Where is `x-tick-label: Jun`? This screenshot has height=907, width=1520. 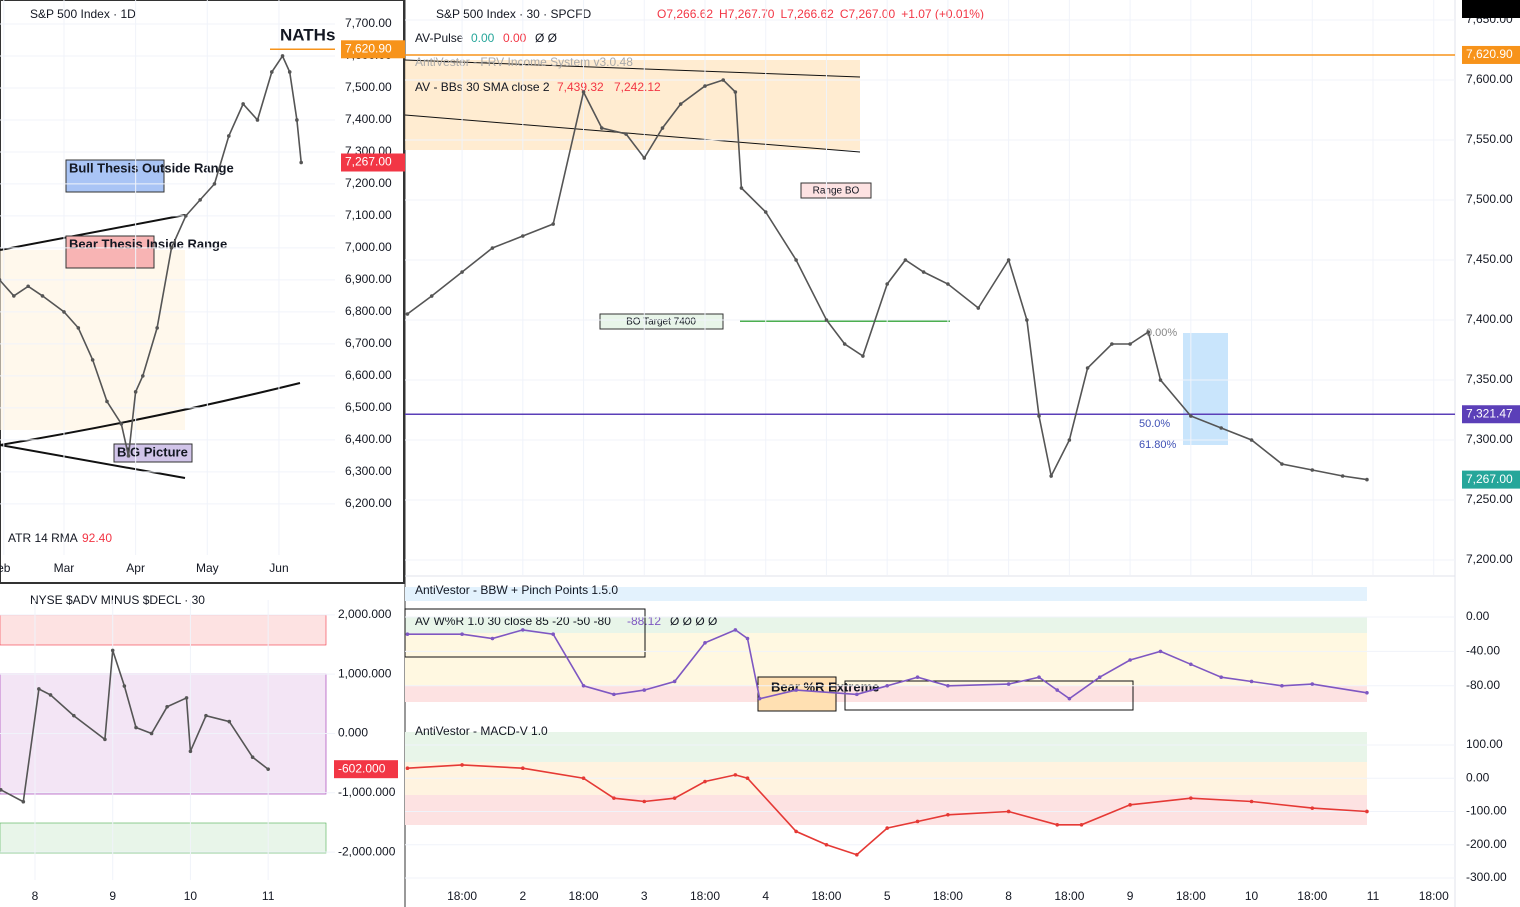 x-tick-label: Jun is located at coordinates (278, 568).